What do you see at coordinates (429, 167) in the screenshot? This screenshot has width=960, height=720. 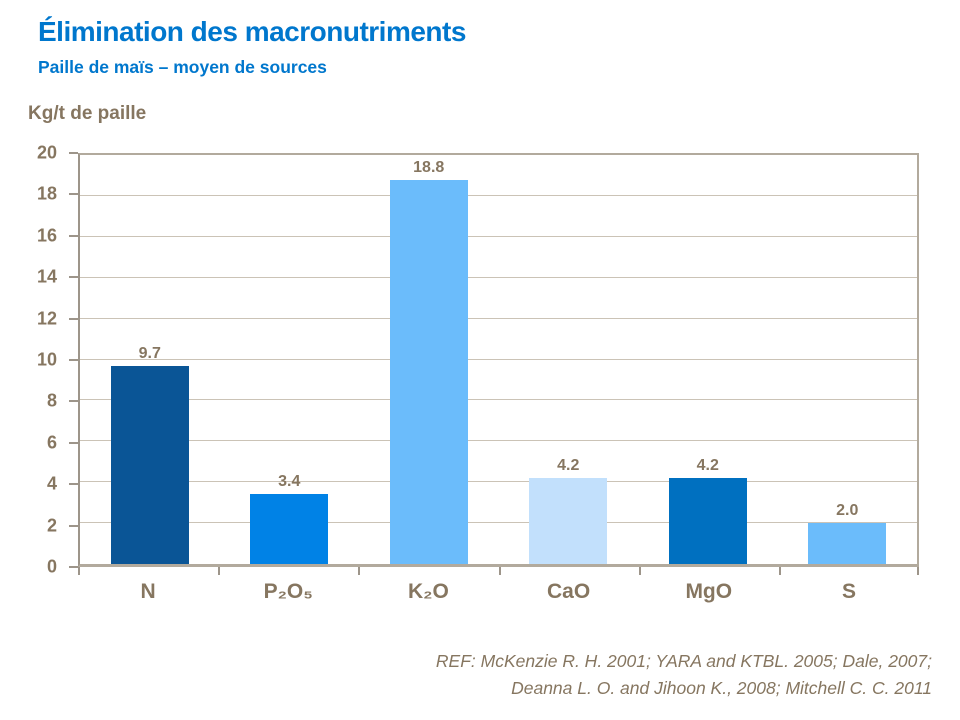 I see `bar-value-label-K₂O: 18.8` at bounding box center [429, 167].